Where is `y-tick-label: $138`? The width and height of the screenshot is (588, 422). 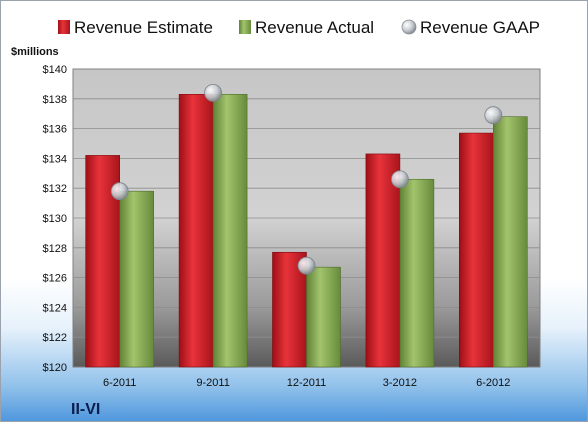 y-tick-label: $138 is located at coordinates (55, 100).